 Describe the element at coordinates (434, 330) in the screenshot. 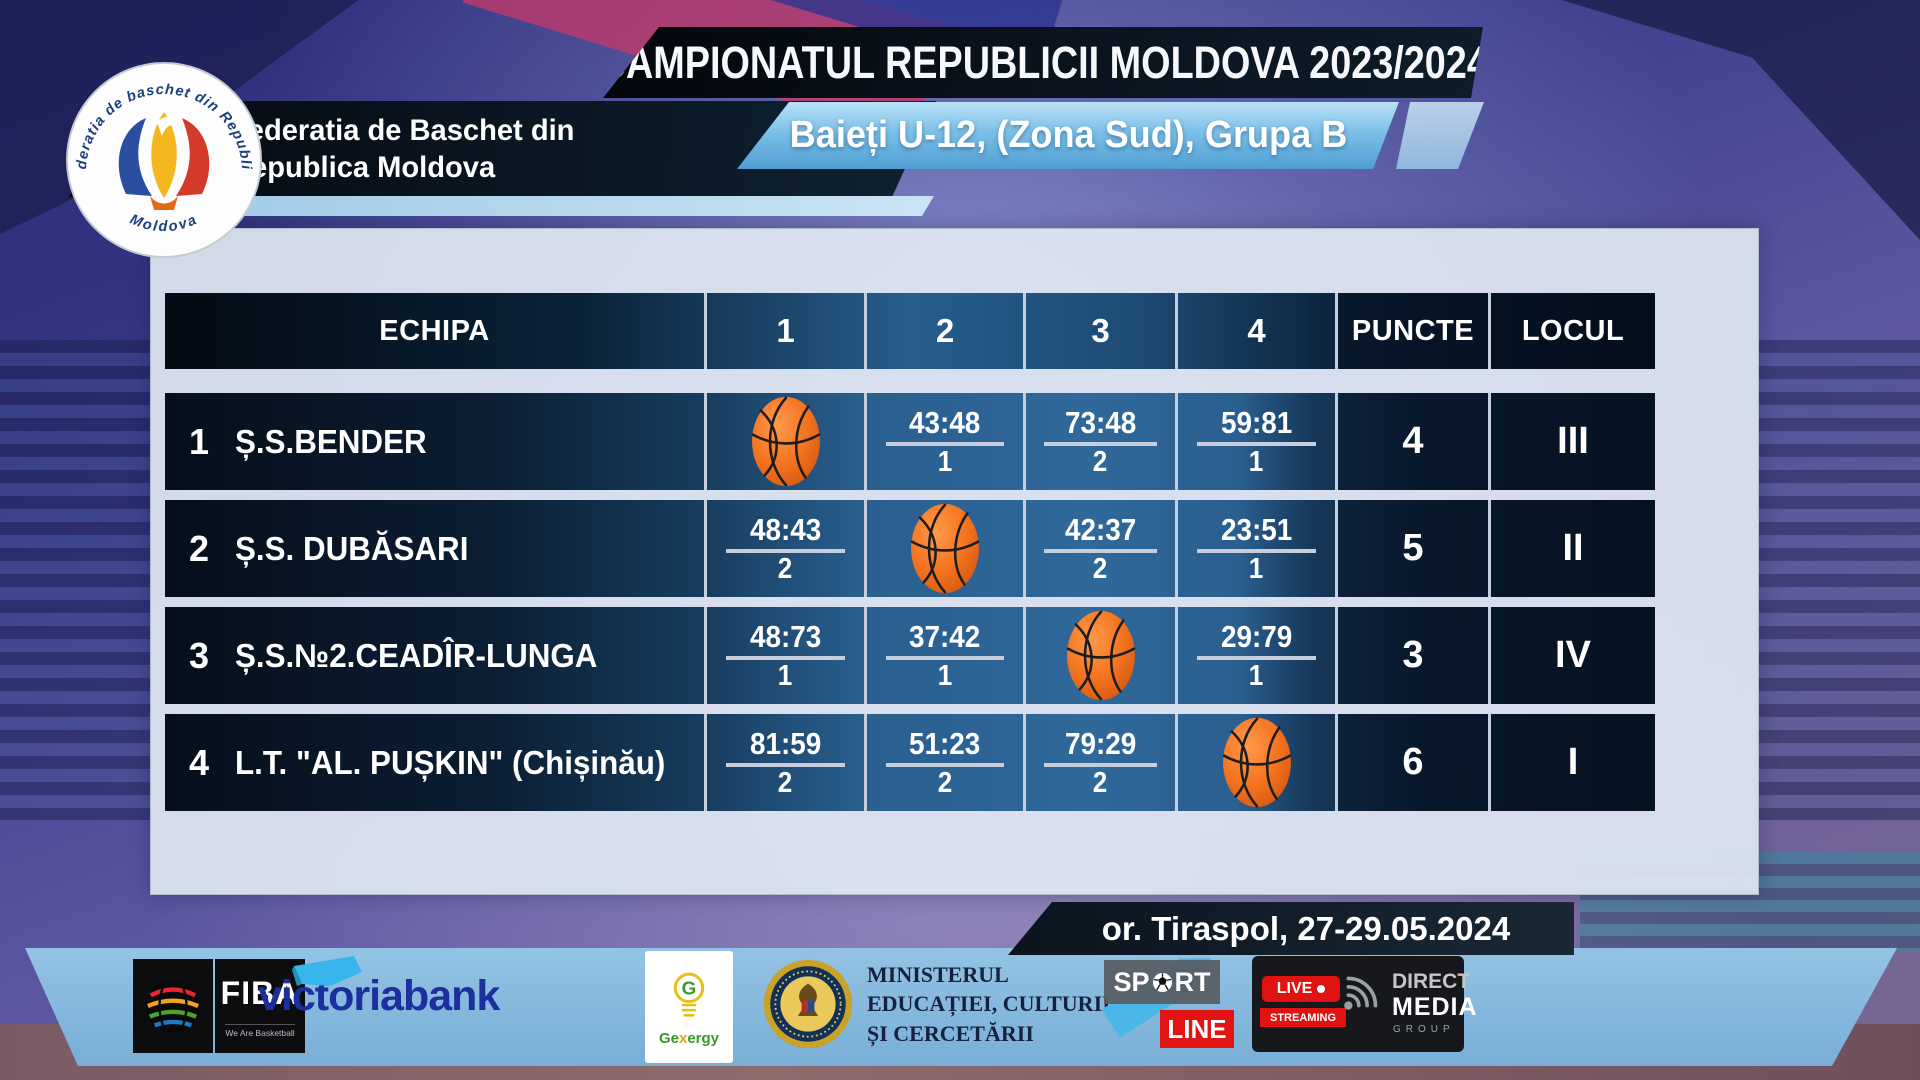

I see `header-echipa: ECHIPA` at that location.